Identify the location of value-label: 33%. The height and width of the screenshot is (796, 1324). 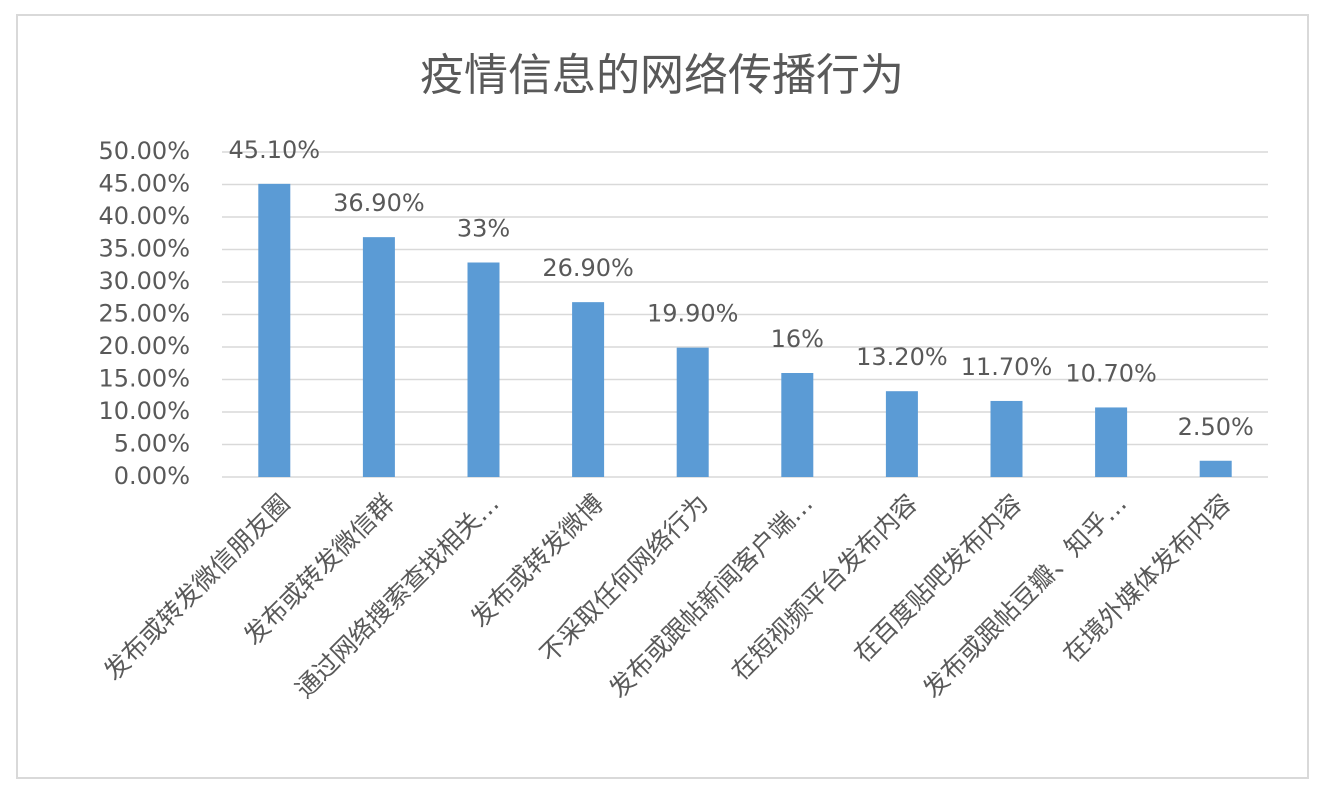
(483, 229).